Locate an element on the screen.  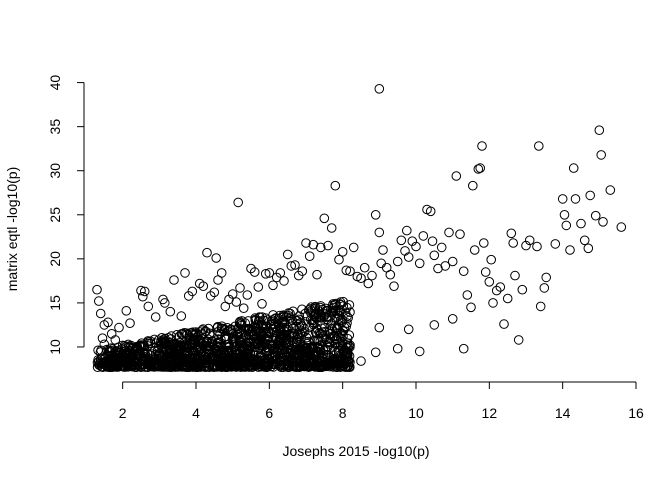
y-axis: 10 15 20 25 30 35 40 is located at coordinates (66, 215).